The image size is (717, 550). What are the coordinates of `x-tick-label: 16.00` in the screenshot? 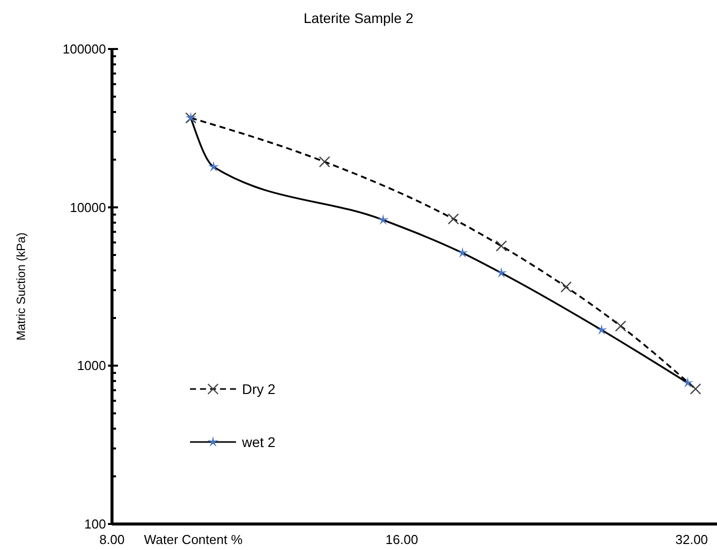 It's located at (402, 539).